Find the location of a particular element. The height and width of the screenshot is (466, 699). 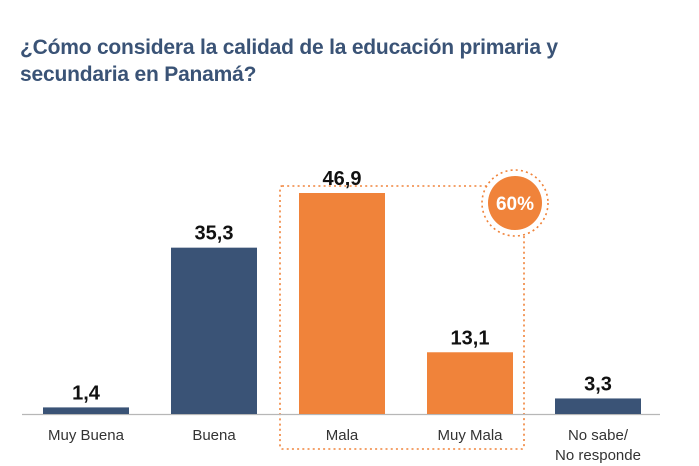

category-label-5-line-2: No responde is located at coordinates (598, 455).